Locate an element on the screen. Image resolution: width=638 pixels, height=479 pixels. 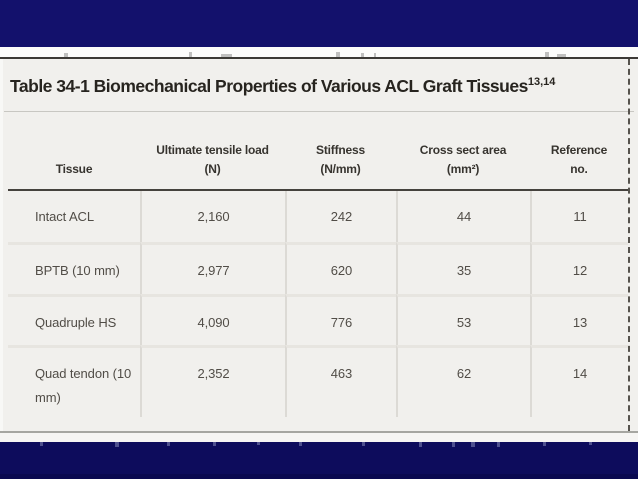
header-divider is located at coordinates (318, 190).